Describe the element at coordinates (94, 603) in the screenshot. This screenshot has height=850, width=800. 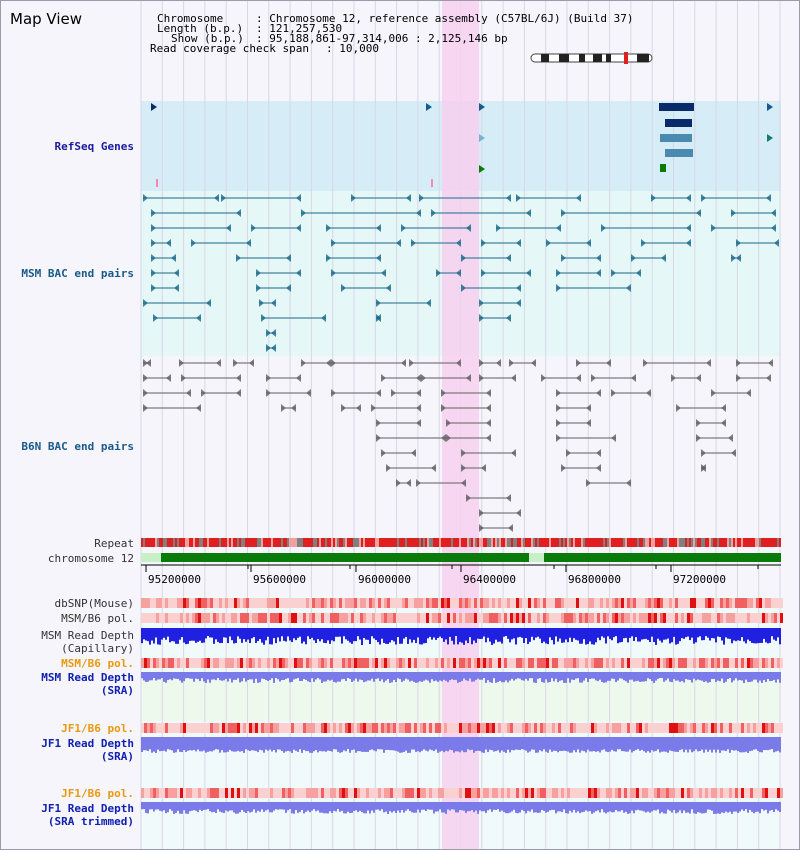
I see `track-label-dbsnp: dbSNP(Mouse)` at that location.